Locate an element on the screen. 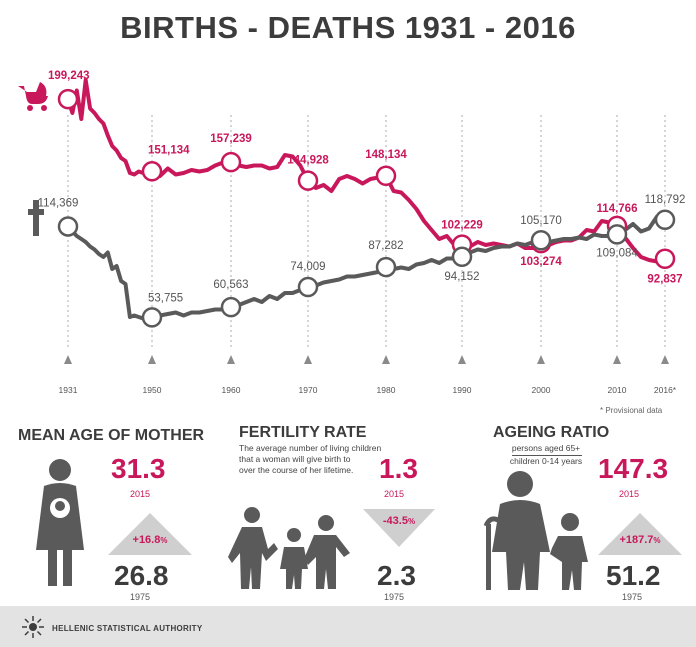  x-tick-label: 1980 is located at coordinates (386, 390).